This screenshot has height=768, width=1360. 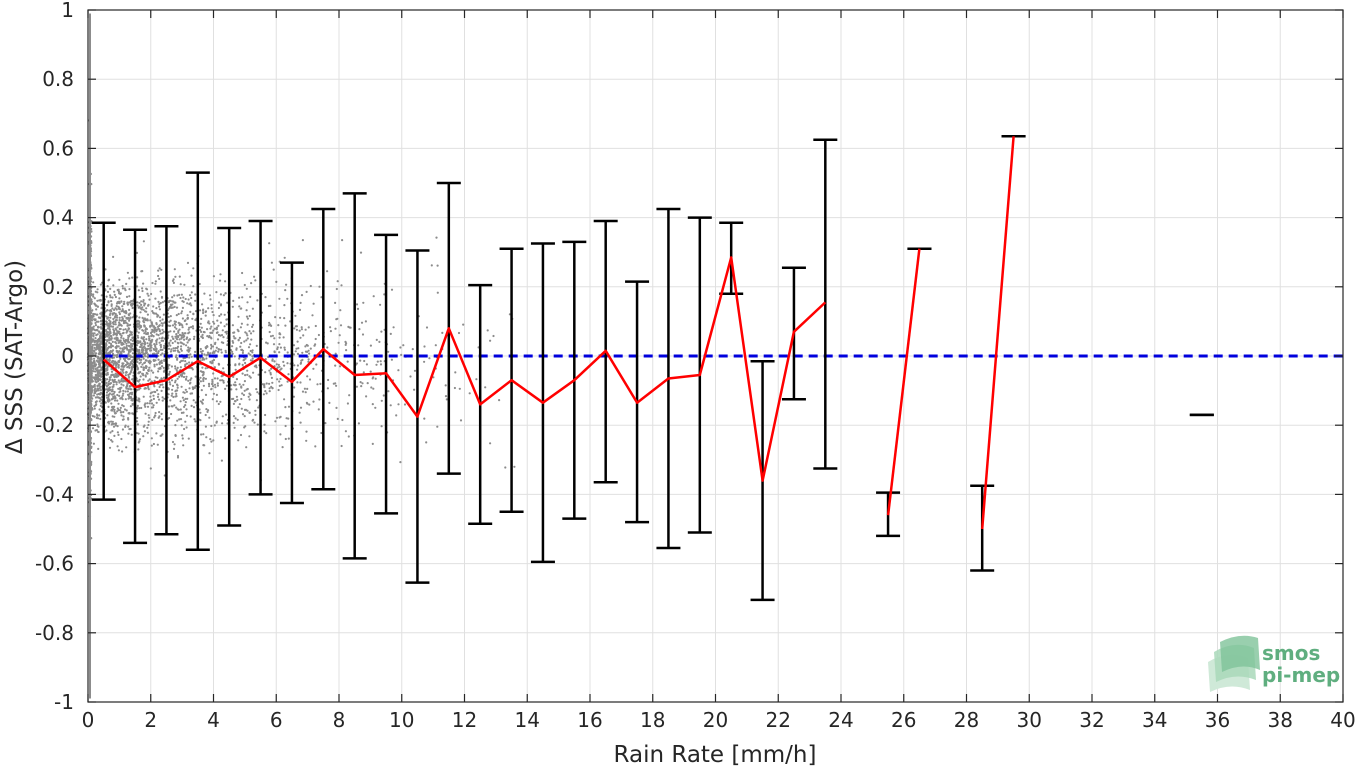 What do you see at coordinates (54, 425) in the screenshot?
I see `y-tick-label: -0.2` at bounding box center [54, 425].